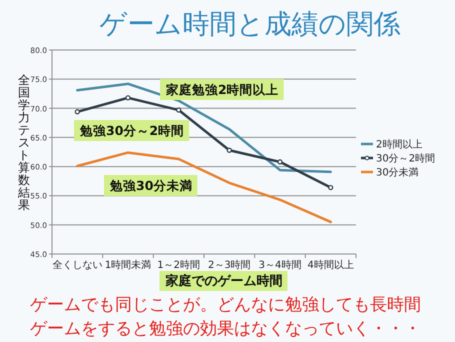  What do you see at coordinates (223, 281) in the screenshot?
I see `x-axis-title: 家庭でのゲーム時間` at bounding box center [223, 281].